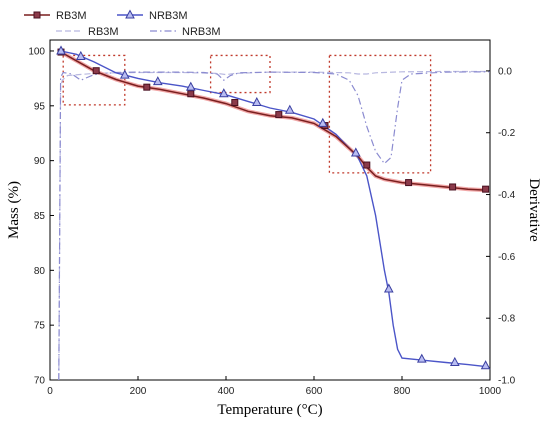 The height and width of the screenshot is (424, 550). What do you see at coordinates (40, 161) in the screenshot?
I see `left-y-tick-label: 90` at bounding box center [40, 161].